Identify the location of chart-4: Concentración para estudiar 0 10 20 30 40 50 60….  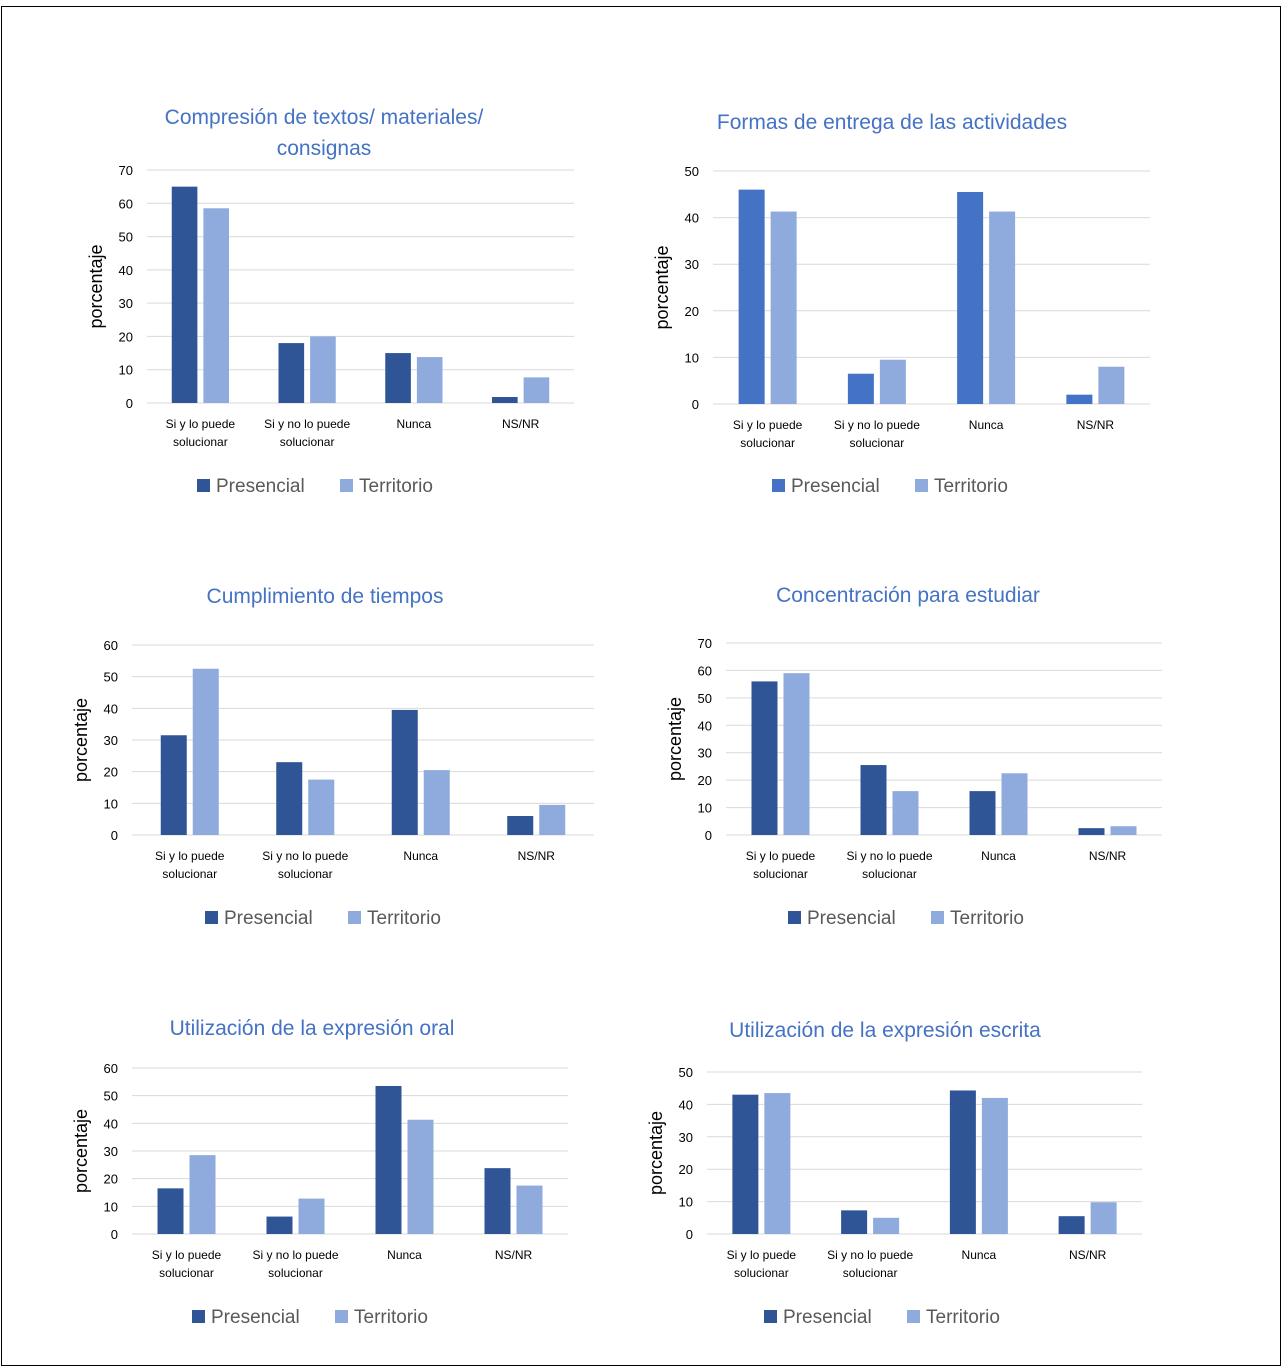
(913, 756).